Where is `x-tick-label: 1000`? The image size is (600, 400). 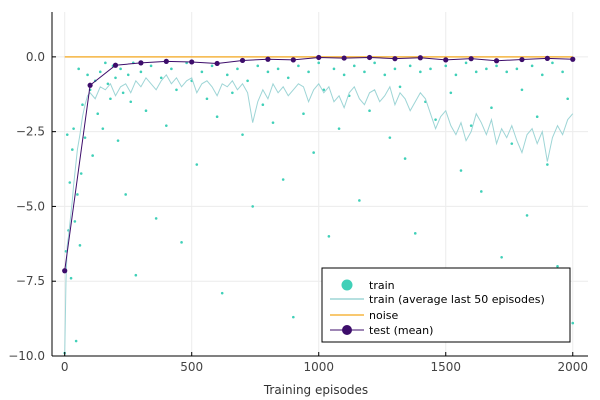
x-tick-label: 1000 is located at coordinates (318, 367).